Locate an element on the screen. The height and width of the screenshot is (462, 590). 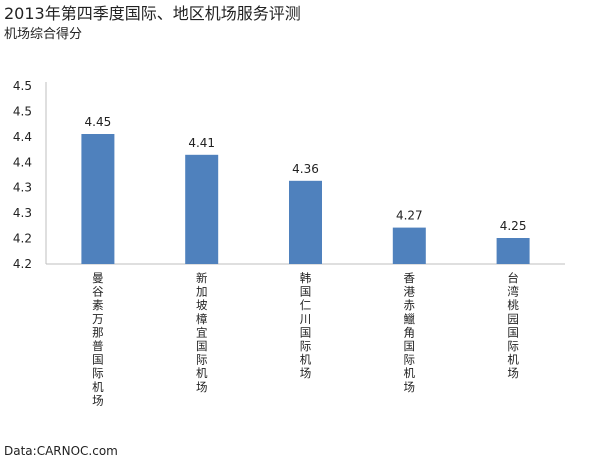
category-label: 新加坡樟宜国际机场 is located at coordinates (202, 332).